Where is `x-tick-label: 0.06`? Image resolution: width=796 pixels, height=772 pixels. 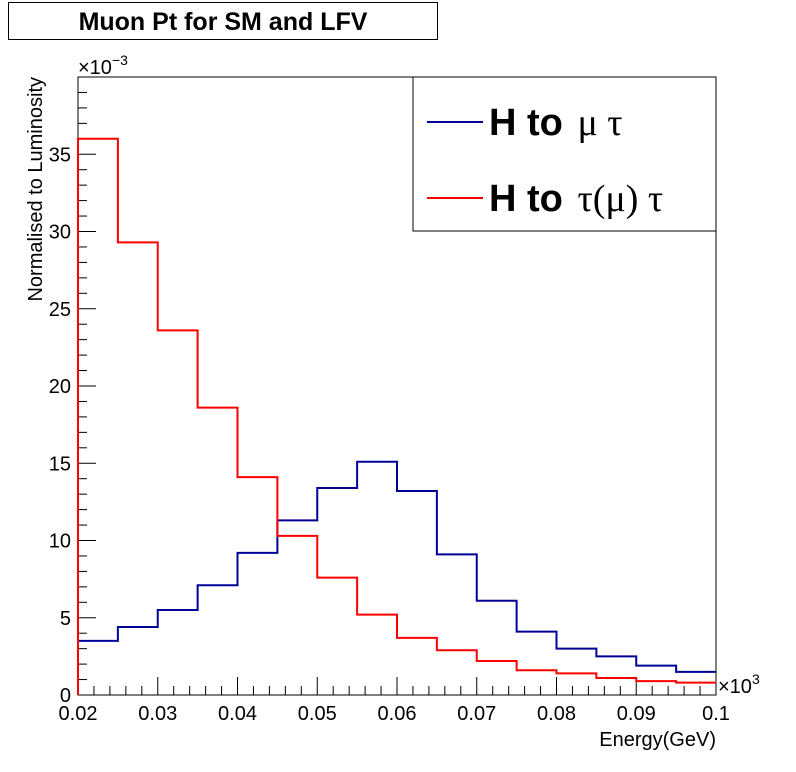
x-tick-label: 0.06 is located at coordinates (397, 714).